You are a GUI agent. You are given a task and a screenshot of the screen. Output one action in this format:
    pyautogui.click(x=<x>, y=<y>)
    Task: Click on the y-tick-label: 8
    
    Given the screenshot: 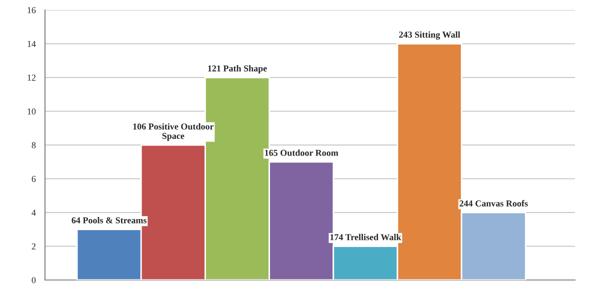 What is the action you would take?
    pyautogui.click(x=34, y=145)
    